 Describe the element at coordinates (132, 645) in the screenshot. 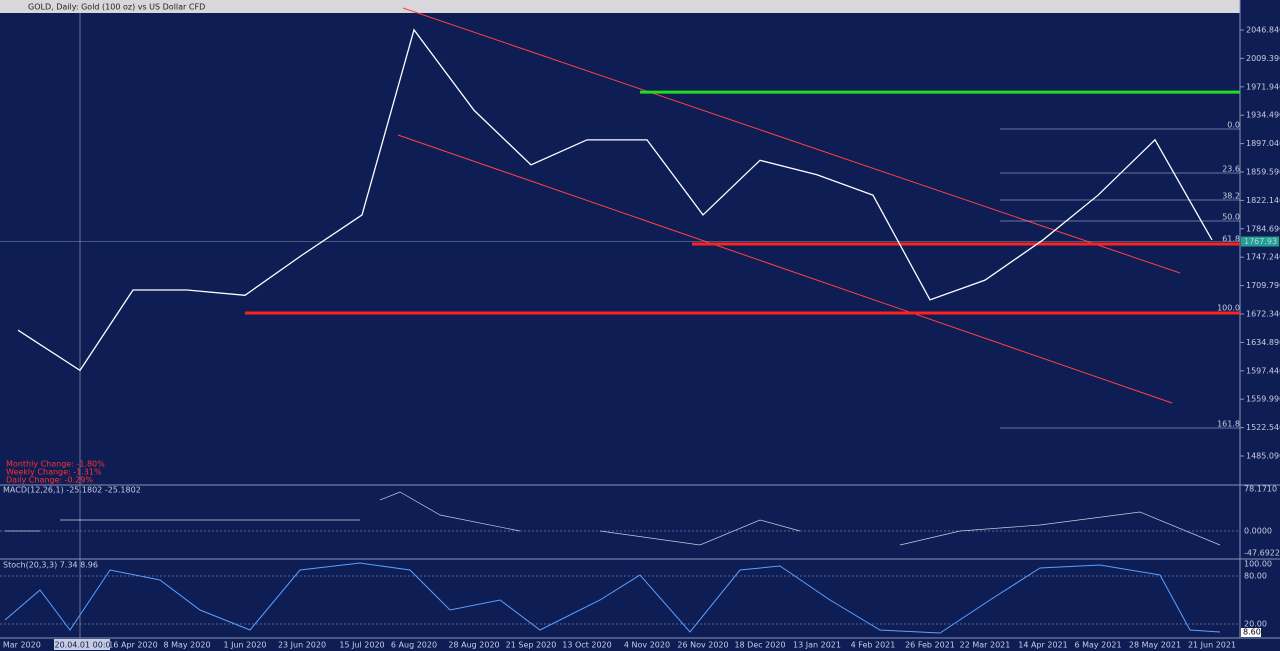

I see `x-tick-label: 16 Apr 2020` at that location.